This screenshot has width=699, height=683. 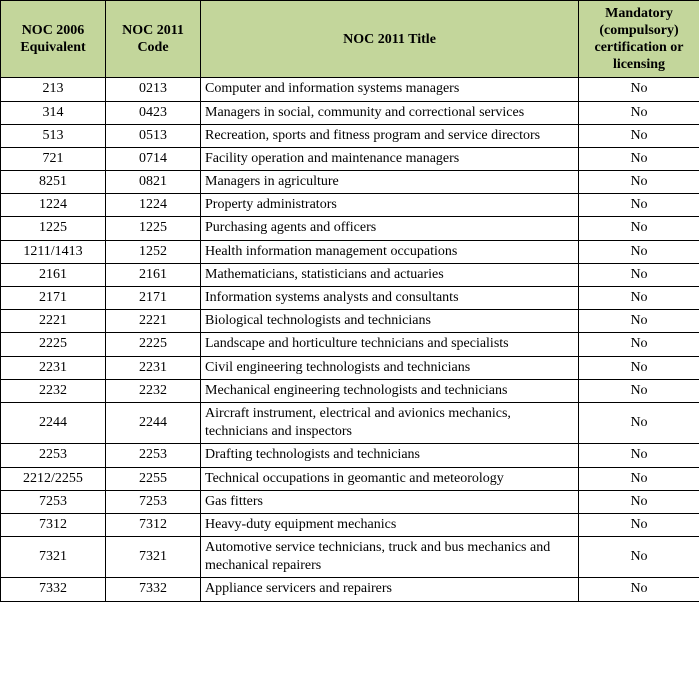 I want to click on cell-noc-2011-code: 2231, so click(x=153, y=367).